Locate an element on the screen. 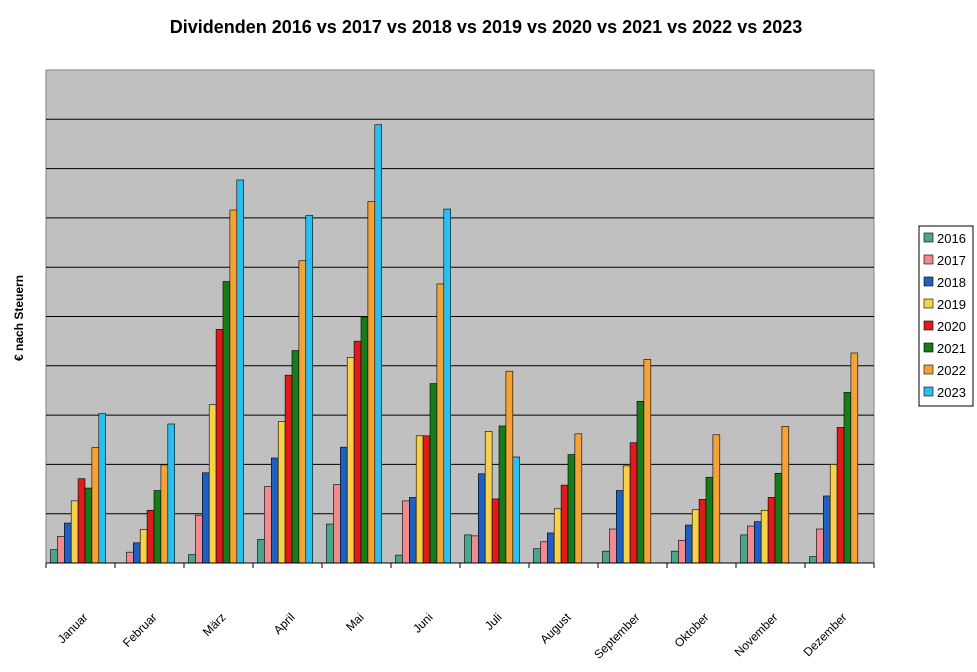 Image resolution: width=977 pixels, height=672 pixels. bar-2019-September is located at coordinates (626, 514).